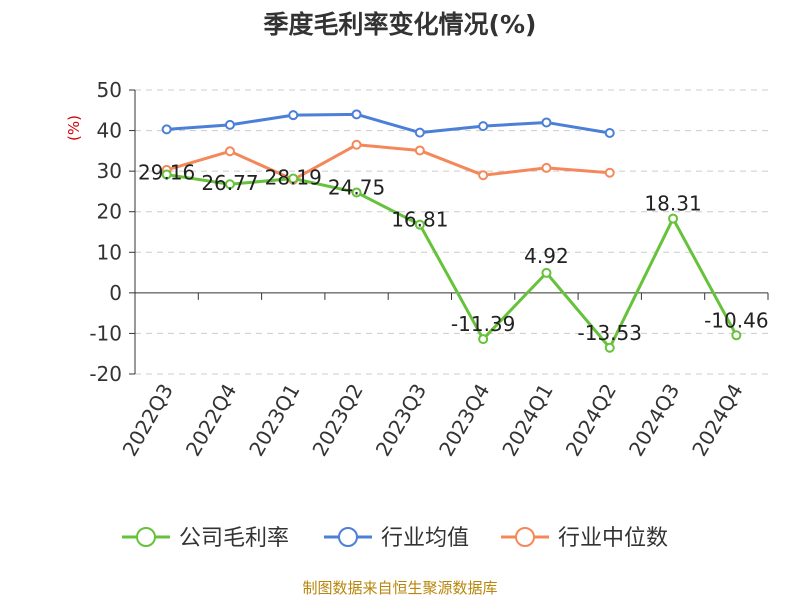 This screenshot has height=600, width=800. Describe the element at coordinates (109, 131) in the screenshot. I see `y-tick-label: 40` at that location.